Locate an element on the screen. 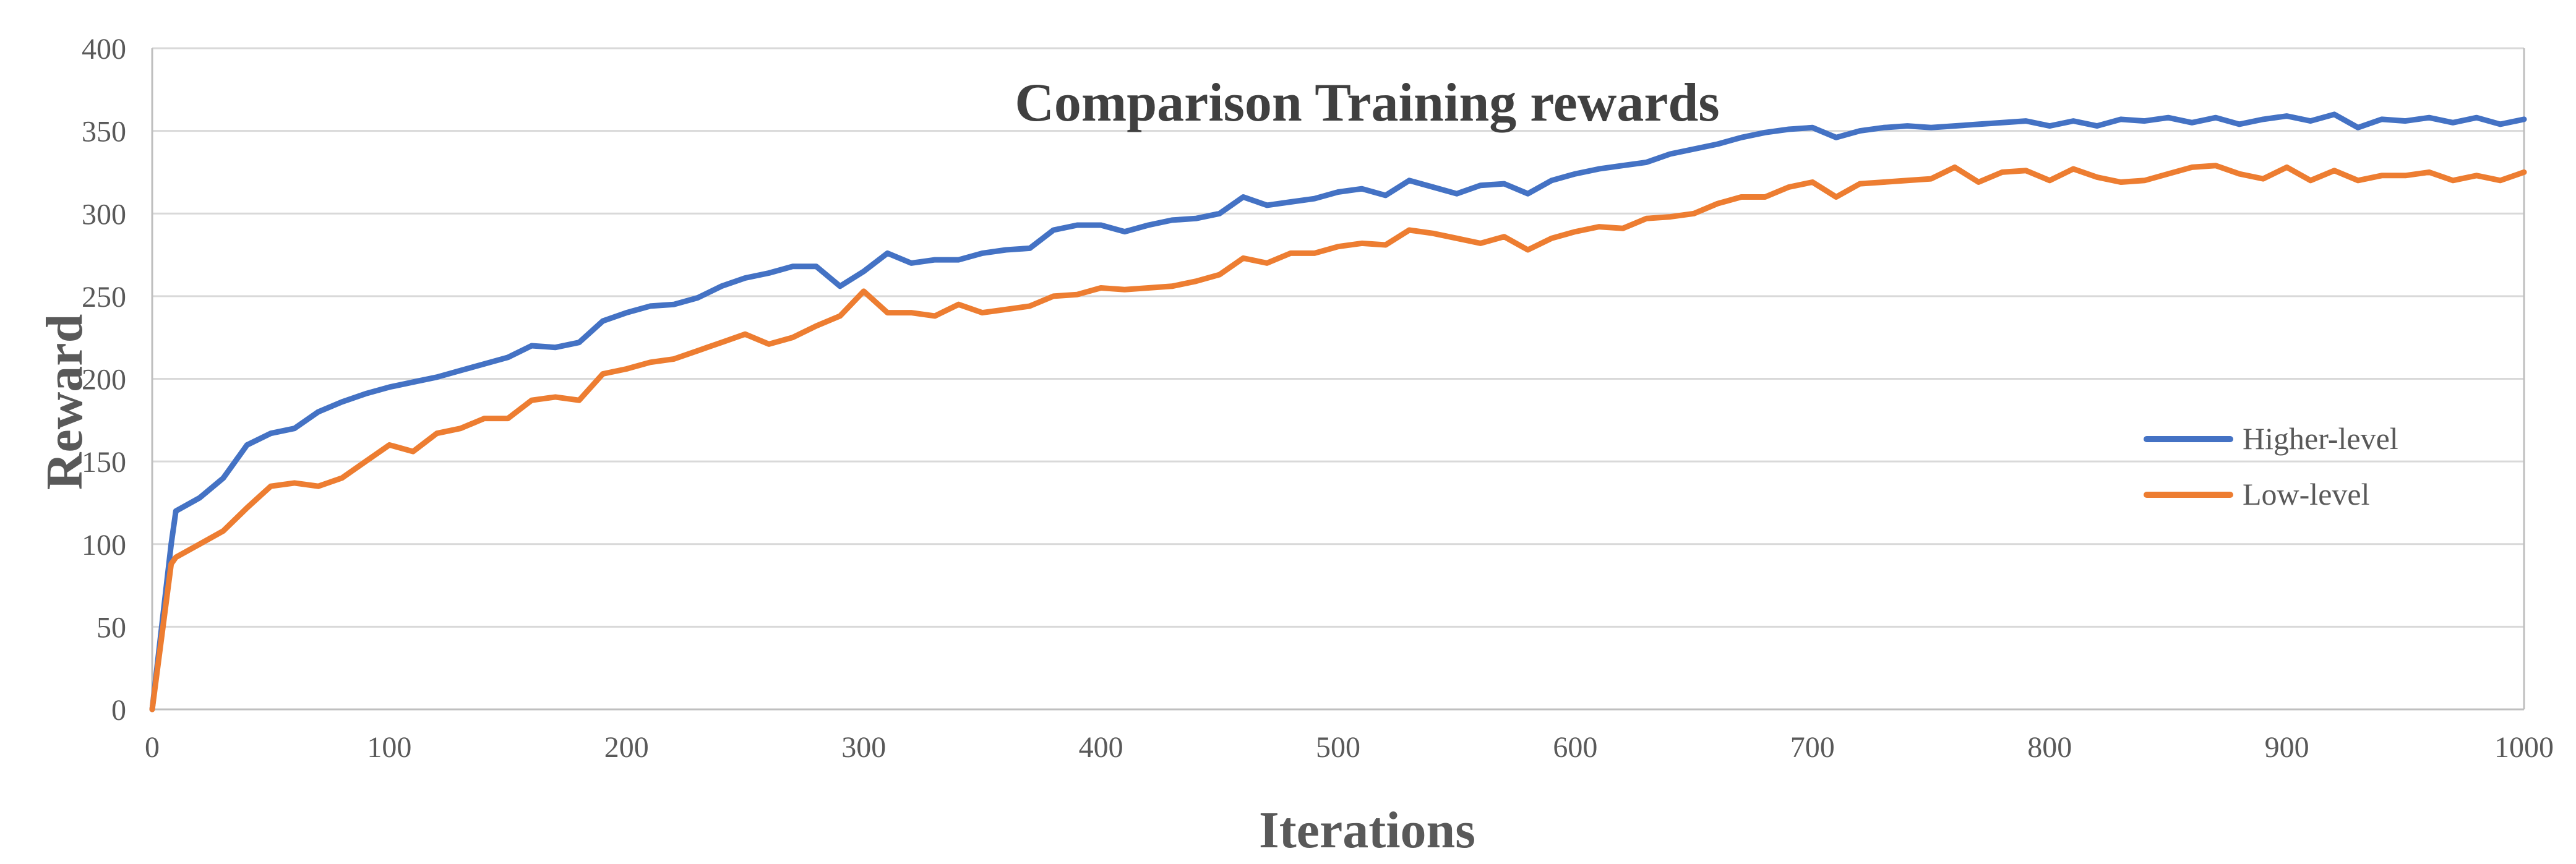 Image resolution: width=2576 pixels, height=864 pixels. y-tick-label-350: 350 is located at coordinates (104, 132).